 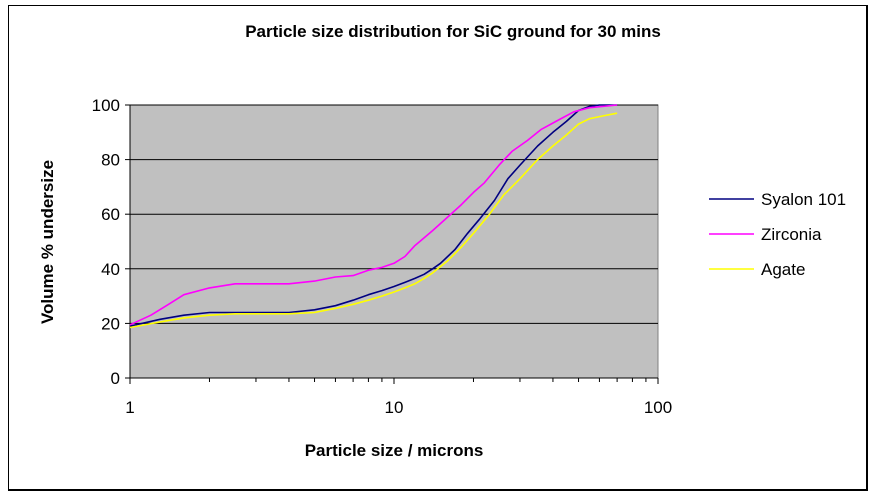 What do you see at coordinates (110, 160) in the screenshot?
I see `y-tick-label: 80` at bounding box center [110, 160].